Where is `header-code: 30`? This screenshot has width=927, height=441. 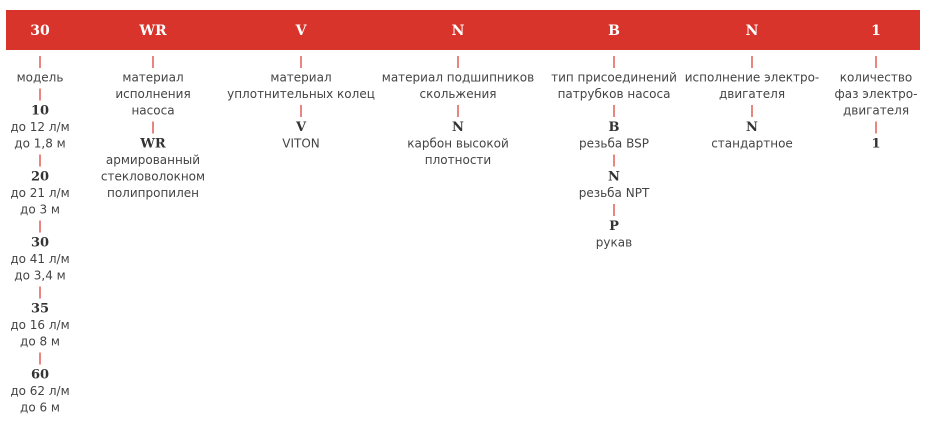
header-code: 30 is located at coordinates (40, 31).